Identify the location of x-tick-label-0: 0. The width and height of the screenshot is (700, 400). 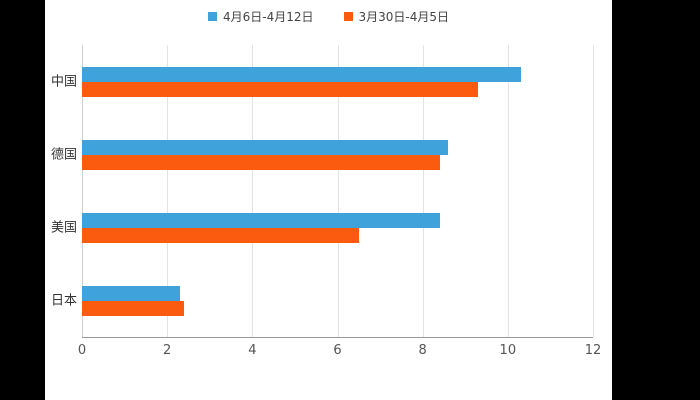
(82, 350).